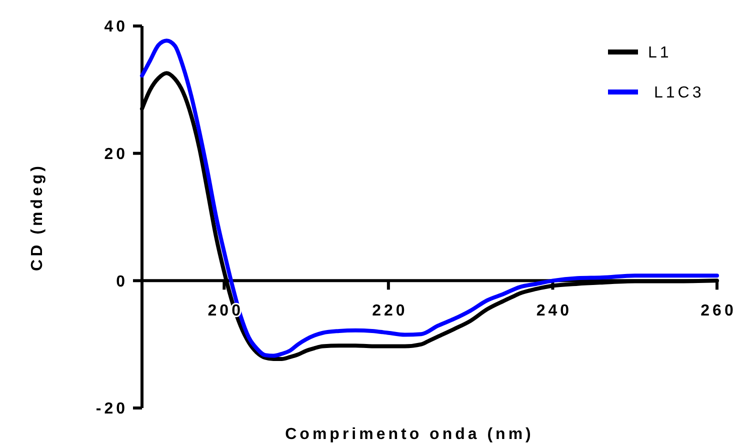 The width and height of the screenshot is (742, 447). Describe the element at coordinates (37, 217) in the screenshot. I see `y-axis-title: CD (mdeg)` at that location.